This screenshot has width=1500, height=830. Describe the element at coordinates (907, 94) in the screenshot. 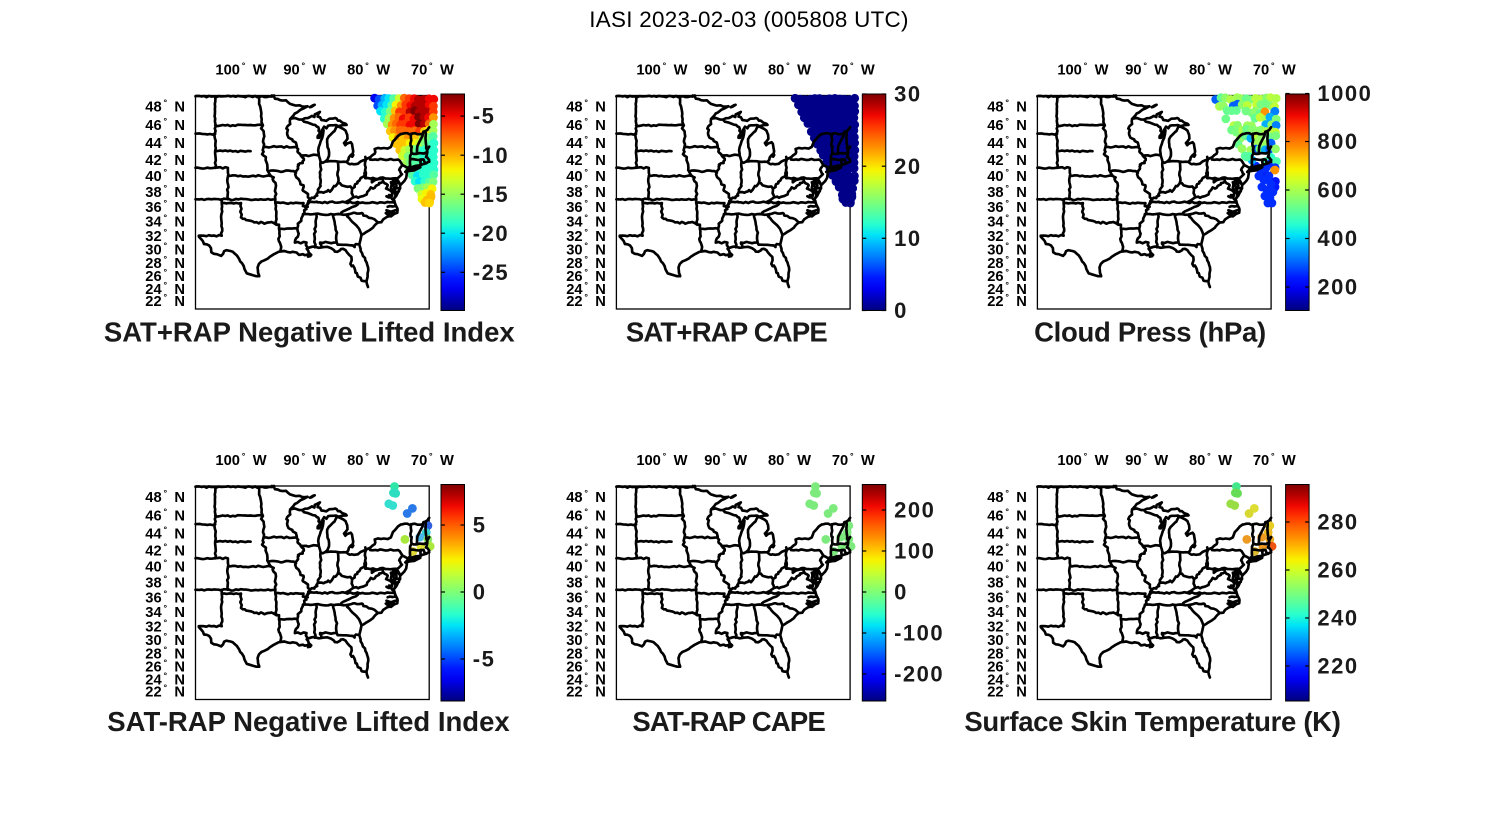

I see `svg-text: 30` at that location.